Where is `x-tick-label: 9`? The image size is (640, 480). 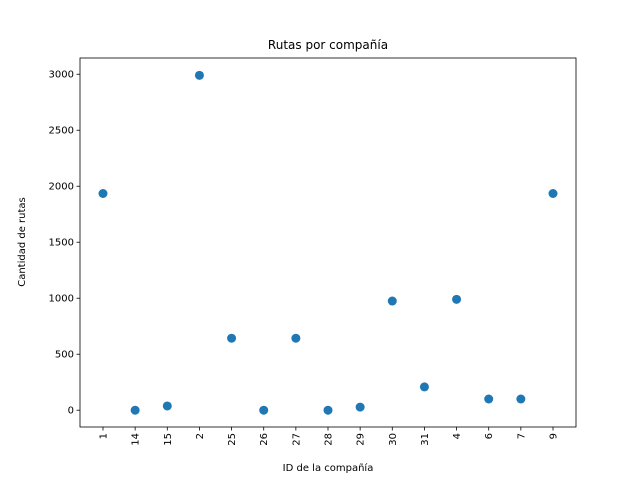 x-tick-label: 9 is located at coordinates (554, 436).